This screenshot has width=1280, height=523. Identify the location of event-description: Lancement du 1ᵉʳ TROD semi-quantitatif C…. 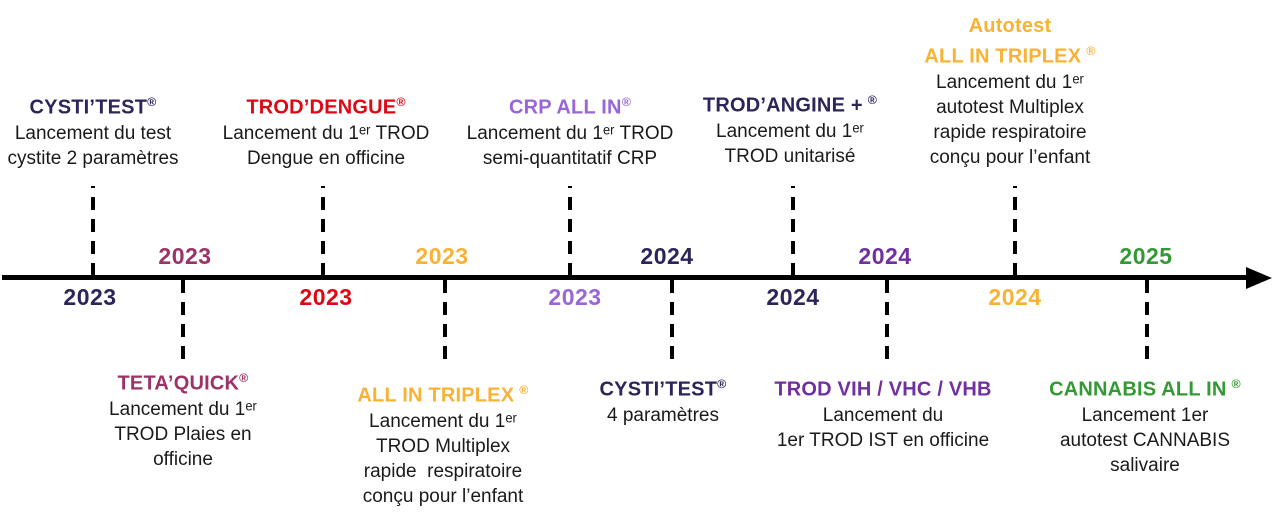
(570, 145).